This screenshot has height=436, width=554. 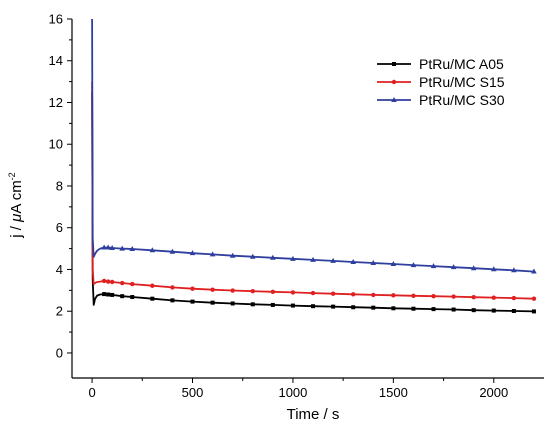 I want to click on y-tick-label: 16, so click(x=56, y=19).